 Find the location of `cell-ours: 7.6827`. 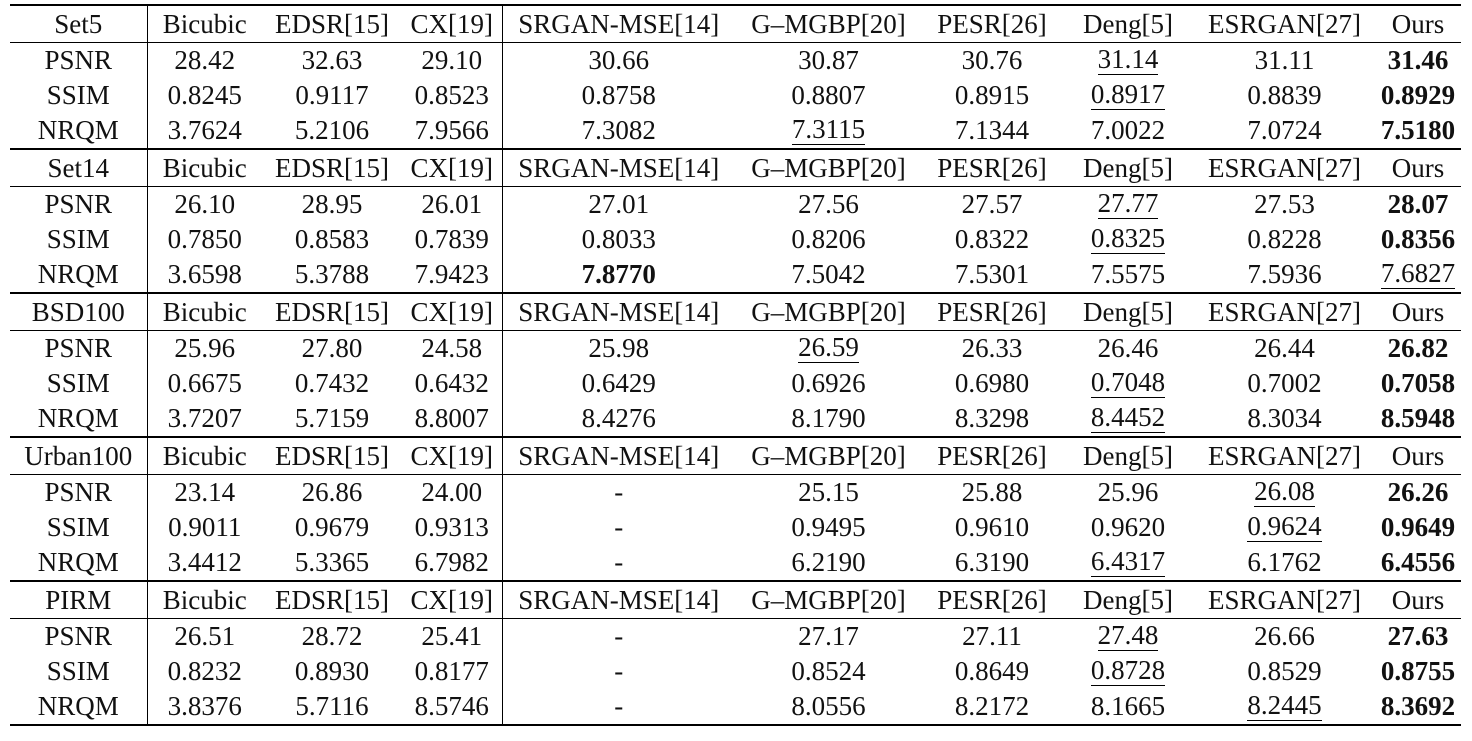

cell-ours: 7.6827 is located at coordinates (1418, 275).